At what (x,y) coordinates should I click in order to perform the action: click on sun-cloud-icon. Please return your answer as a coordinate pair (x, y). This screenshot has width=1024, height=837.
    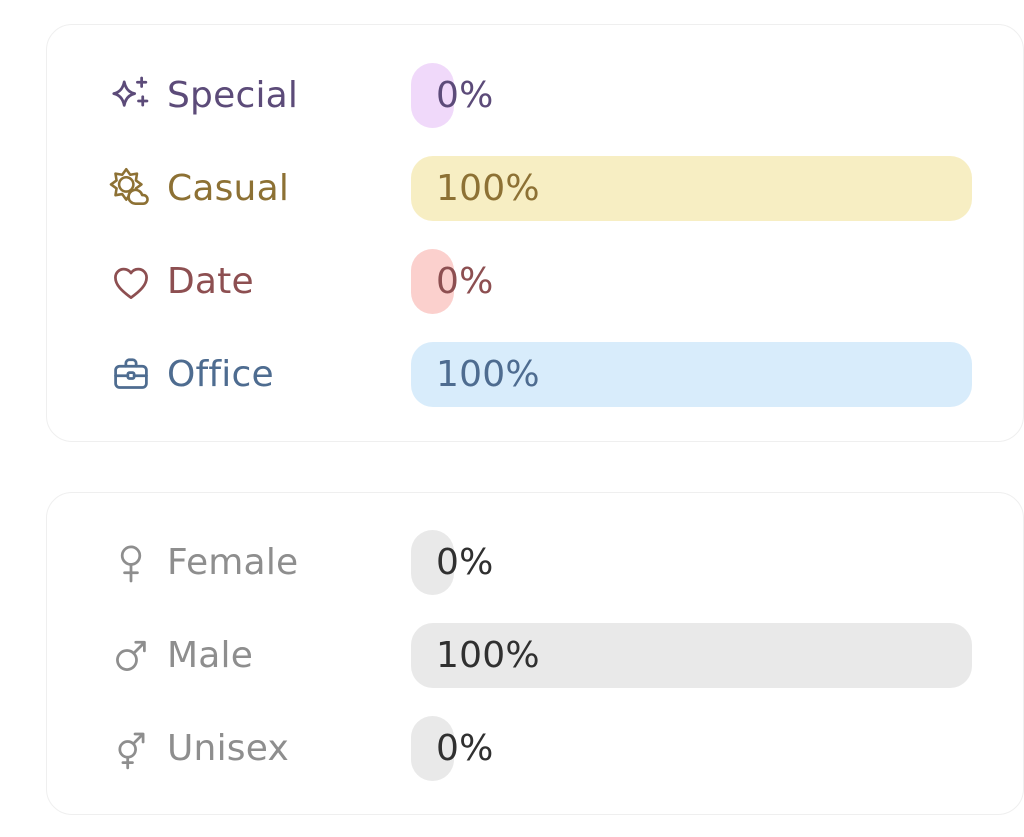
    Looking at the image, I should click on (131, 189).